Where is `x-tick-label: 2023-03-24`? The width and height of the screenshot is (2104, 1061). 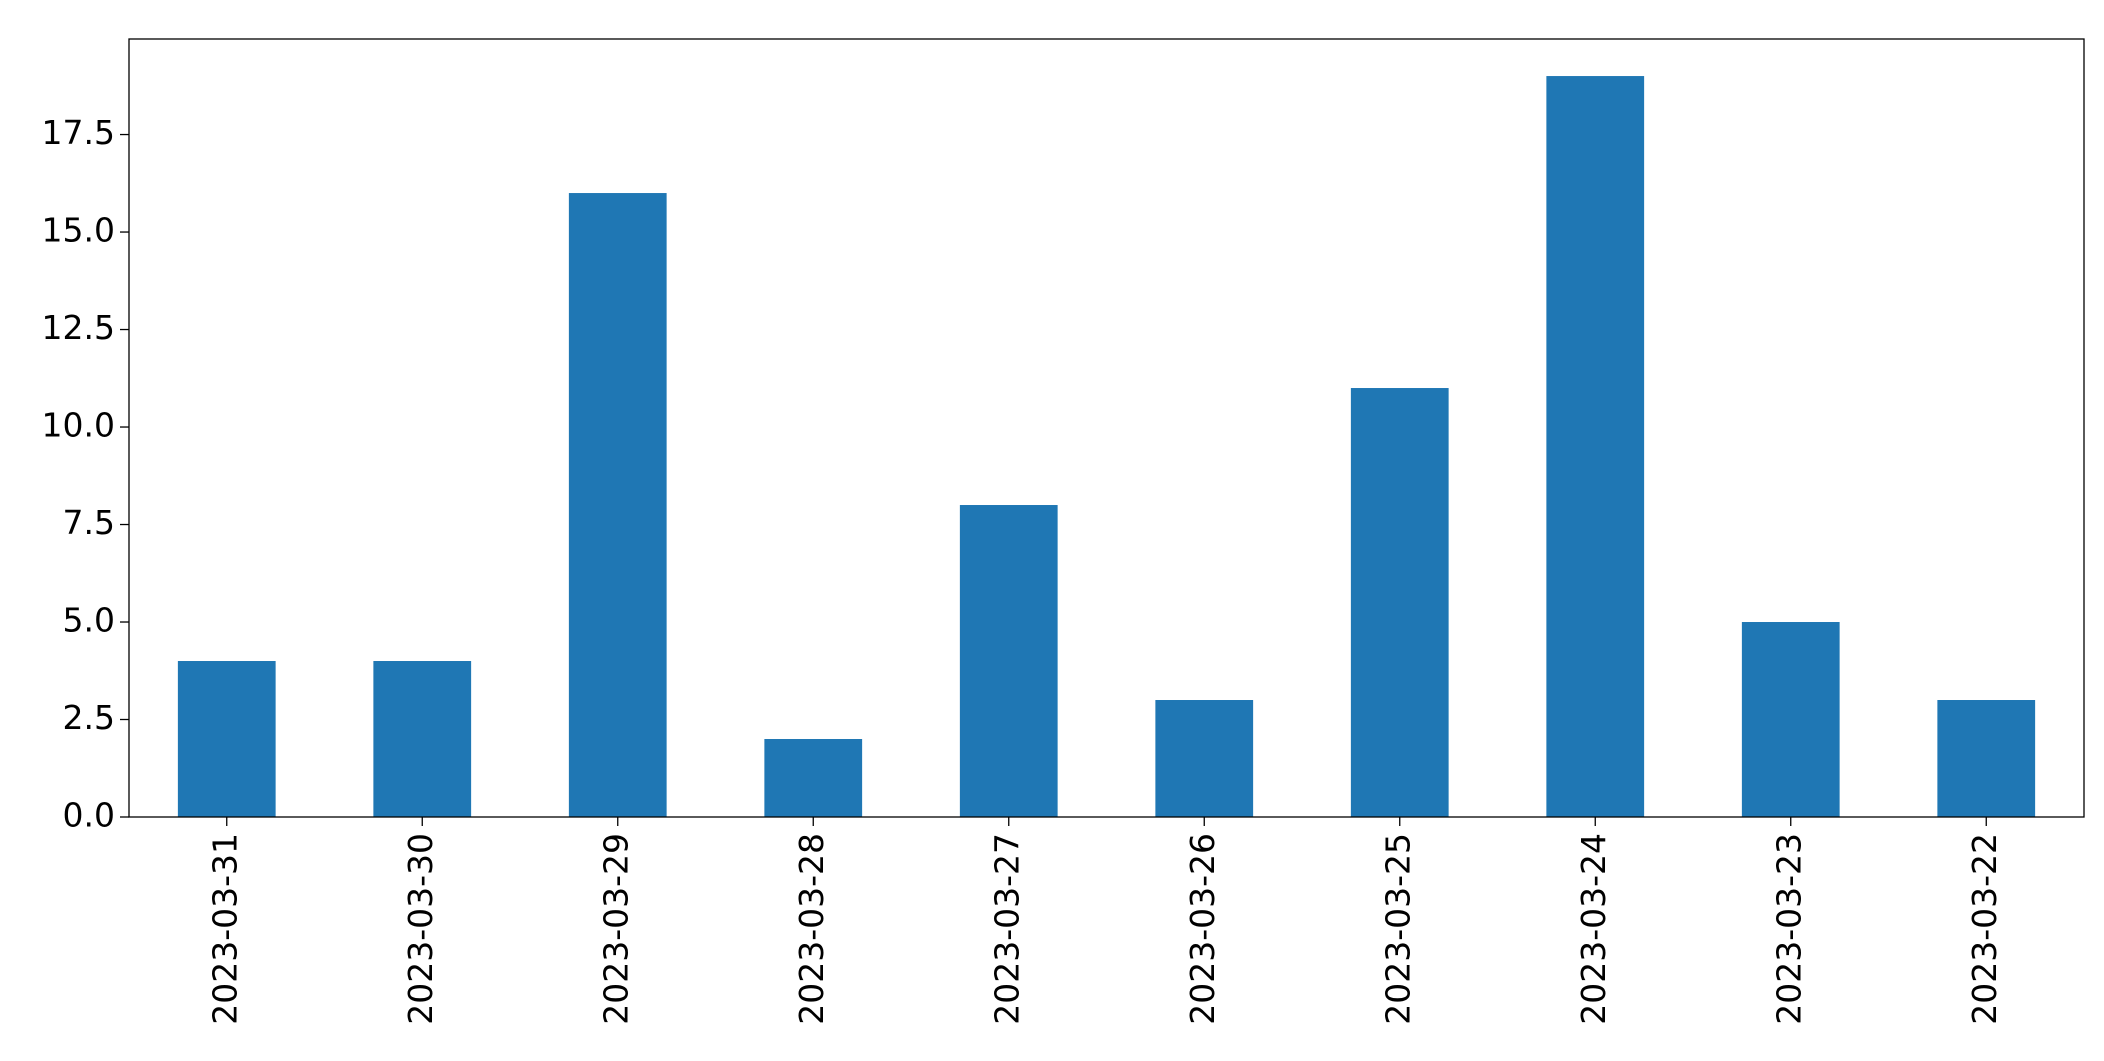 x-tick-label: 2023-03-24 is located at coordinates (1593, 929).